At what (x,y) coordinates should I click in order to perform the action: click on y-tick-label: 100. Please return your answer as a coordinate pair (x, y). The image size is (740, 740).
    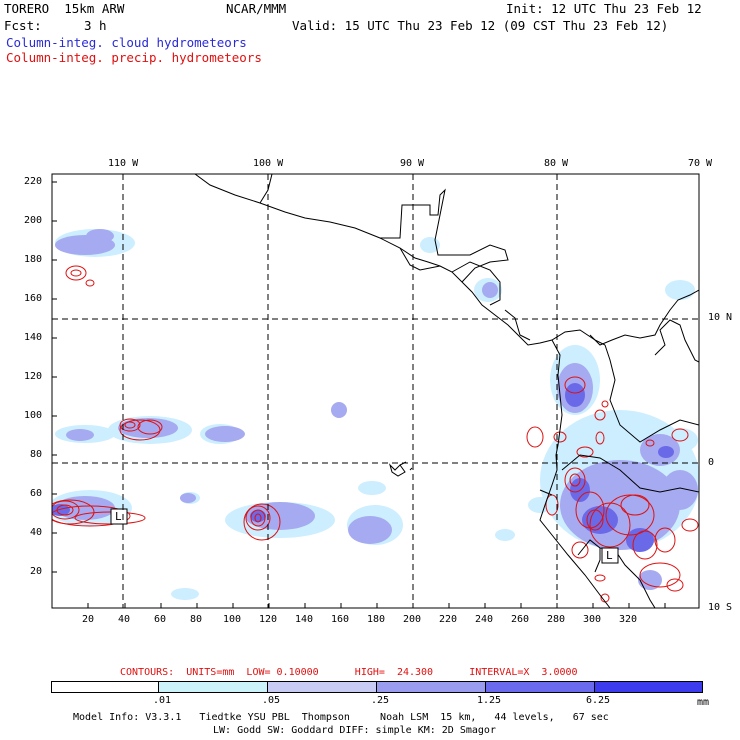
    Looking at the image, I should click on (33, 415).